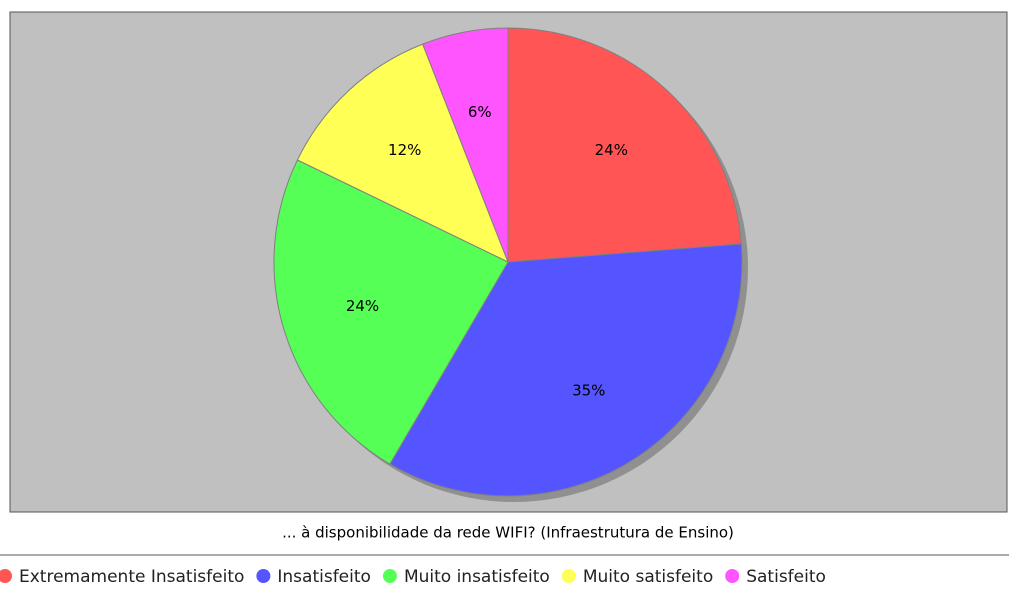  Describe the element at coordinates (786, 577) in the screenshot. I see `legend-label: Satisfeito` at that location.